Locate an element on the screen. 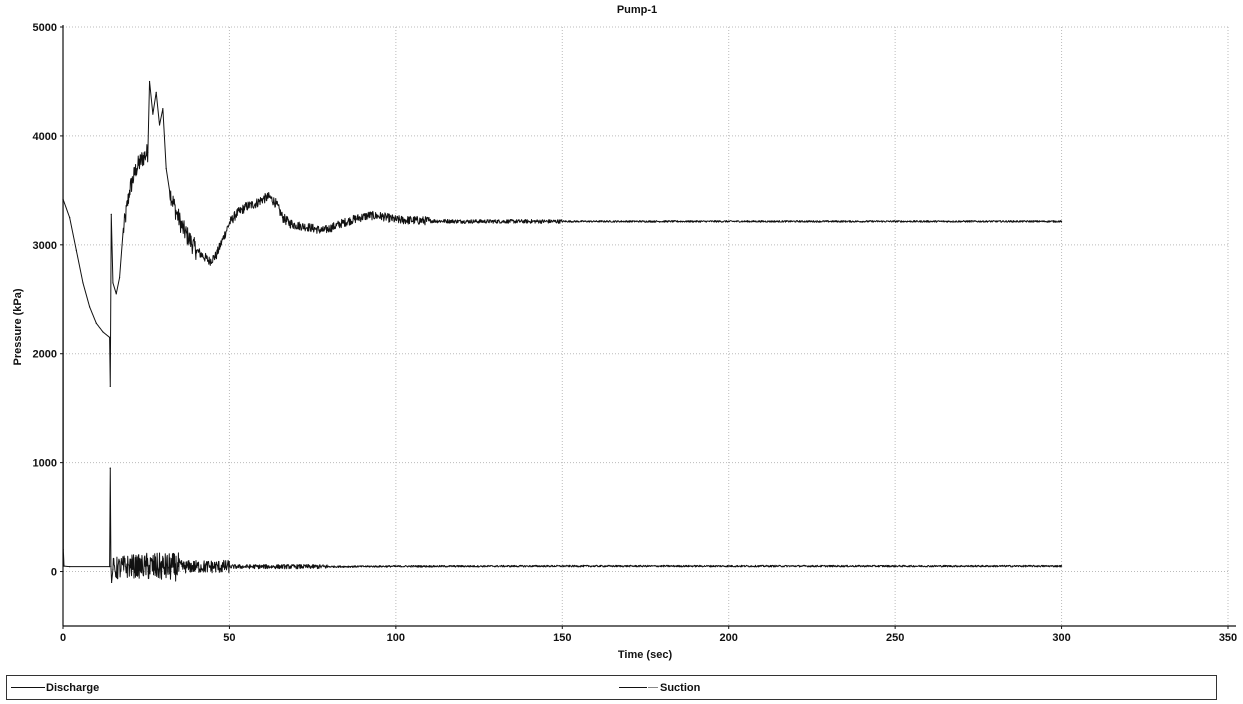 The height and width of the screenshot is (704, 1243). legend-swatch-suction-tail is located at coordinates (653, 687).